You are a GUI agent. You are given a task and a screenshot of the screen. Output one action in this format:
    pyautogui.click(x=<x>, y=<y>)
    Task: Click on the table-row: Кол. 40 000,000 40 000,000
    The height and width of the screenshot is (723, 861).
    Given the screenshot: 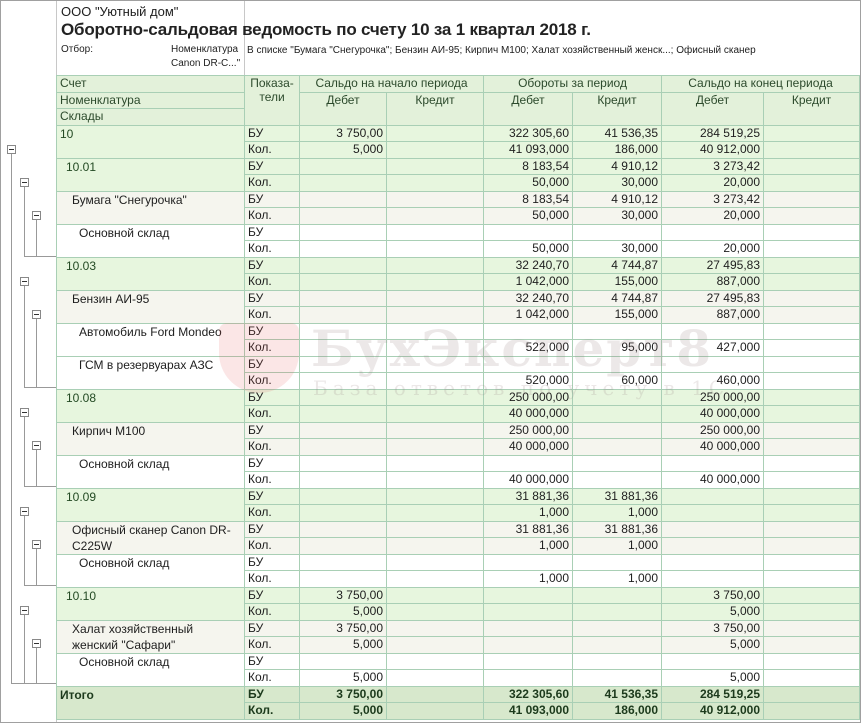 What is the action you would take?
    pyautogui.click(x=458, y=447)
    